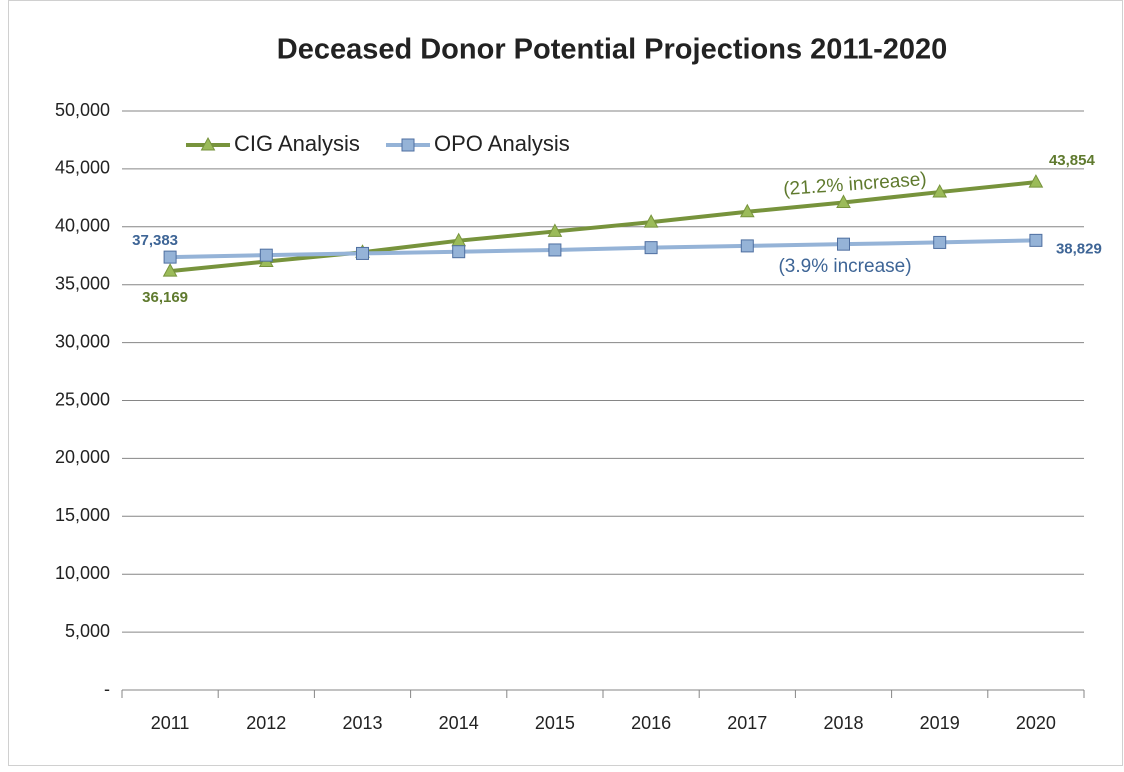 The width and height of the screenshot is (1124, 772). I want to click on legend-label: OPO Analysis, so click(502, 143).